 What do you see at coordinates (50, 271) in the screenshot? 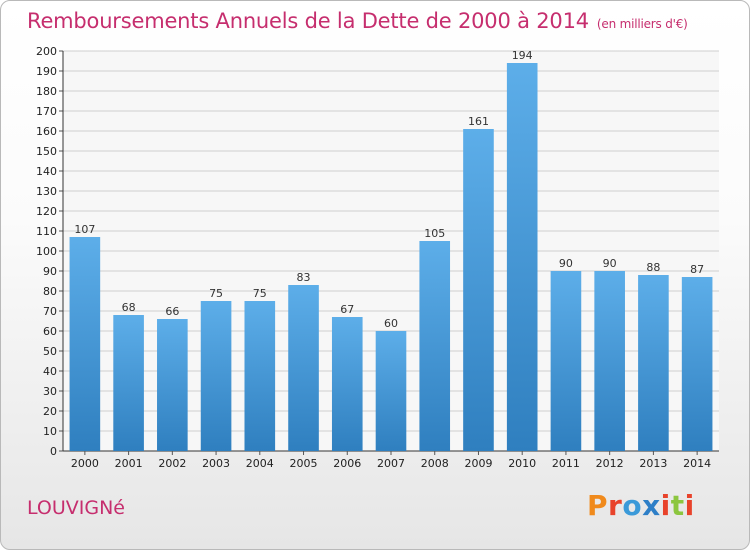
I see `y-tick-label: 90` at bounding box center [50, 271].